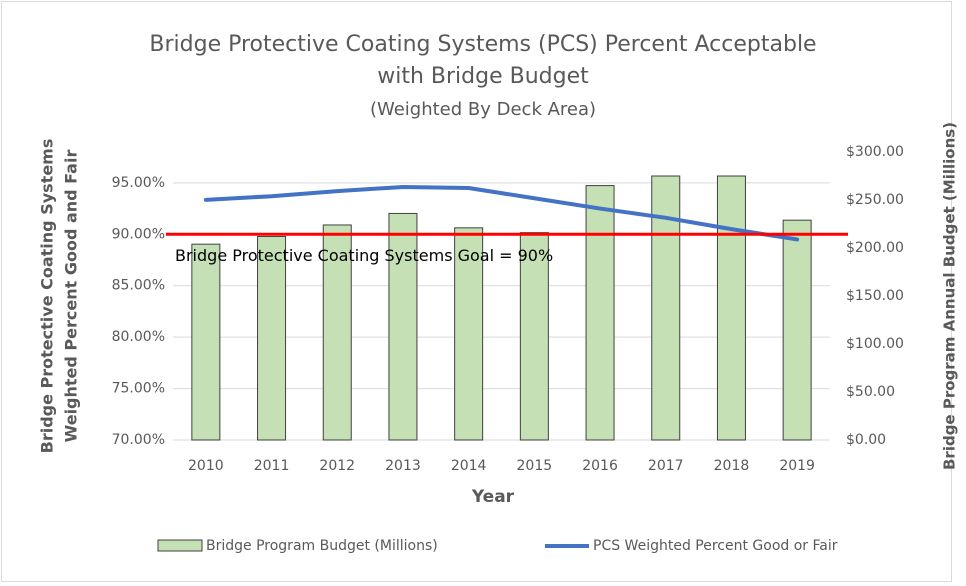 This screenshot has height=586, width=966. I want to click on x-tick-label: 2010, so click(206, 466).